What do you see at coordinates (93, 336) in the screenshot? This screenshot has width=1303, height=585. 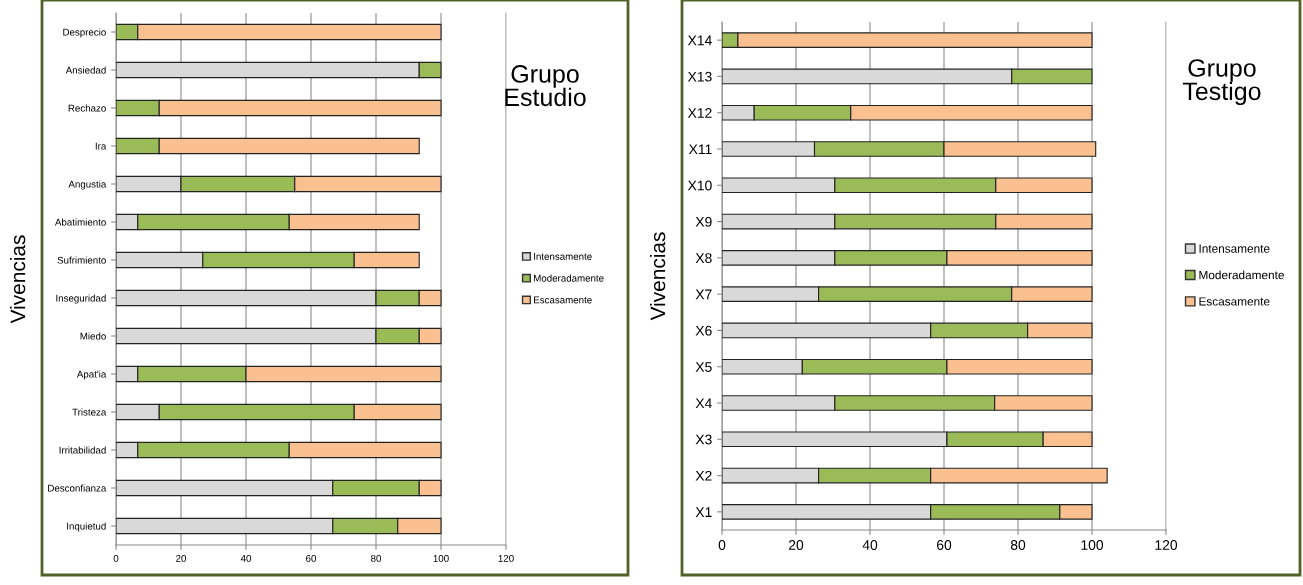 I see `y-tick-label: Miedo` at bounding box center [93, 336].